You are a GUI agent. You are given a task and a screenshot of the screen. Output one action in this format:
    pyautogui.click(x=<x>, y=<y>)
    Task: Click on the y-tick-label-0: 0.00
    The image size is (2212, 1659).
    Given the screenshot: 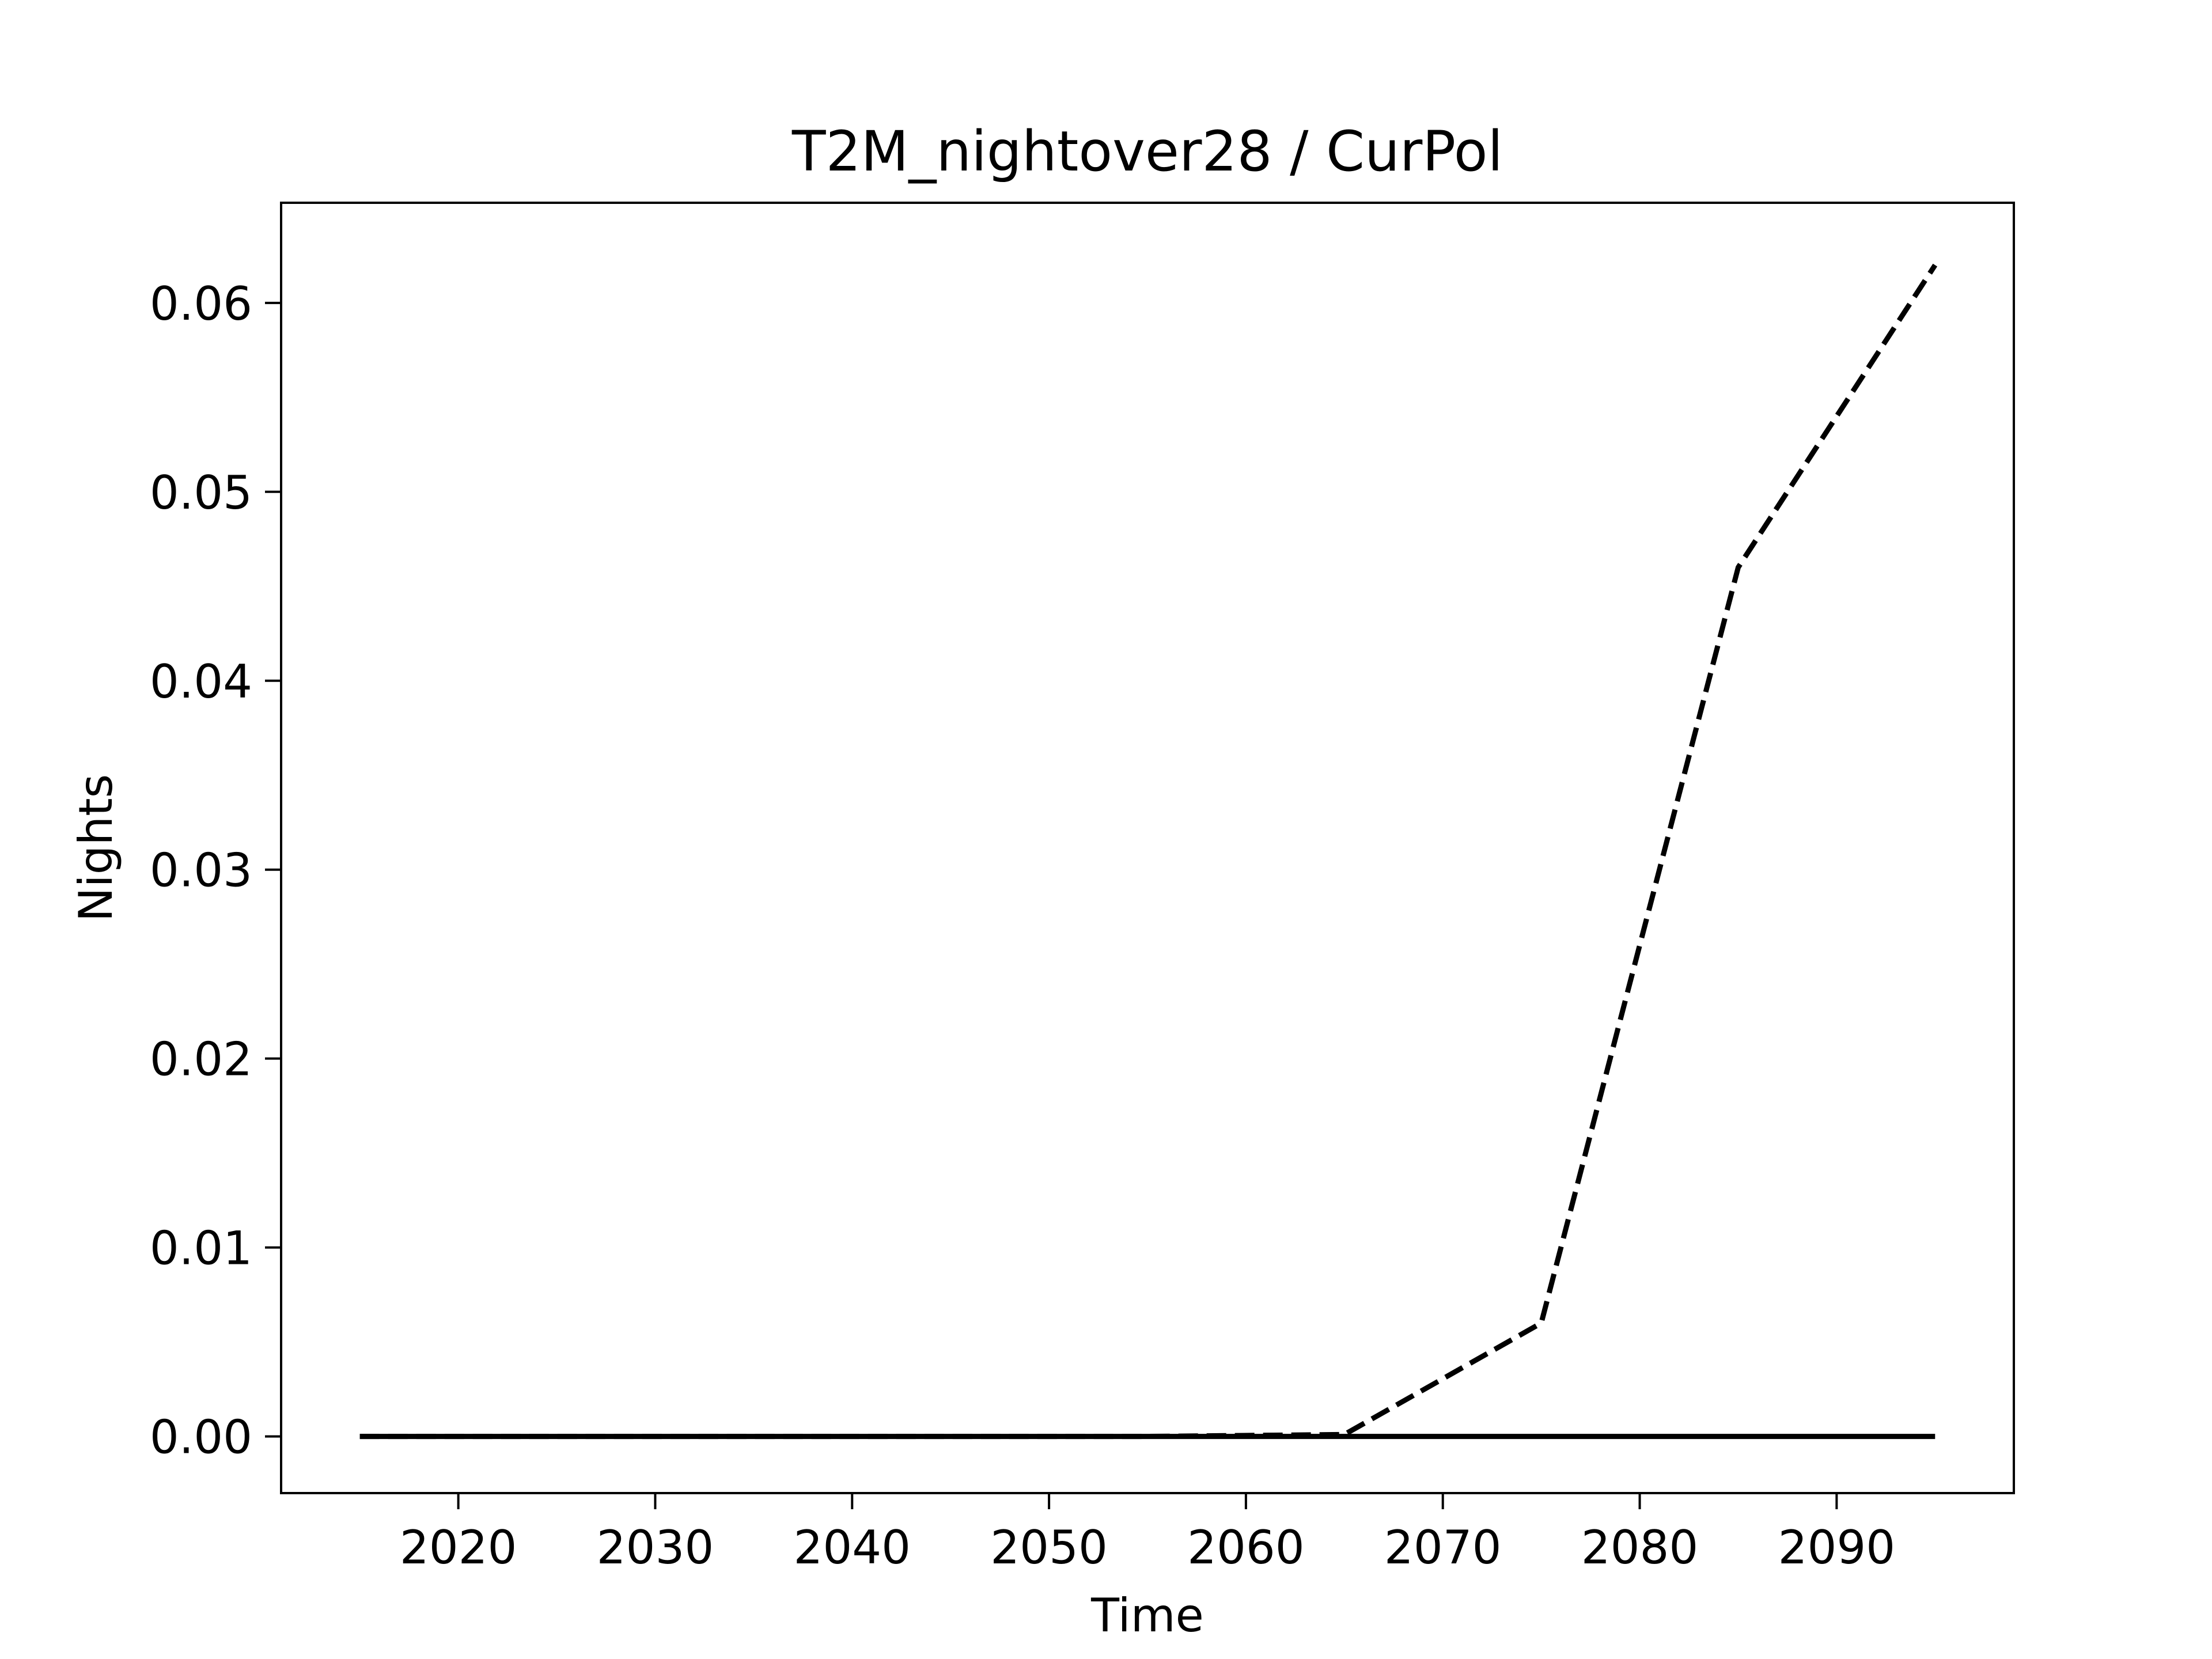 What is the action you would take?
    pyautogui.click(x=201, y=1437)
    